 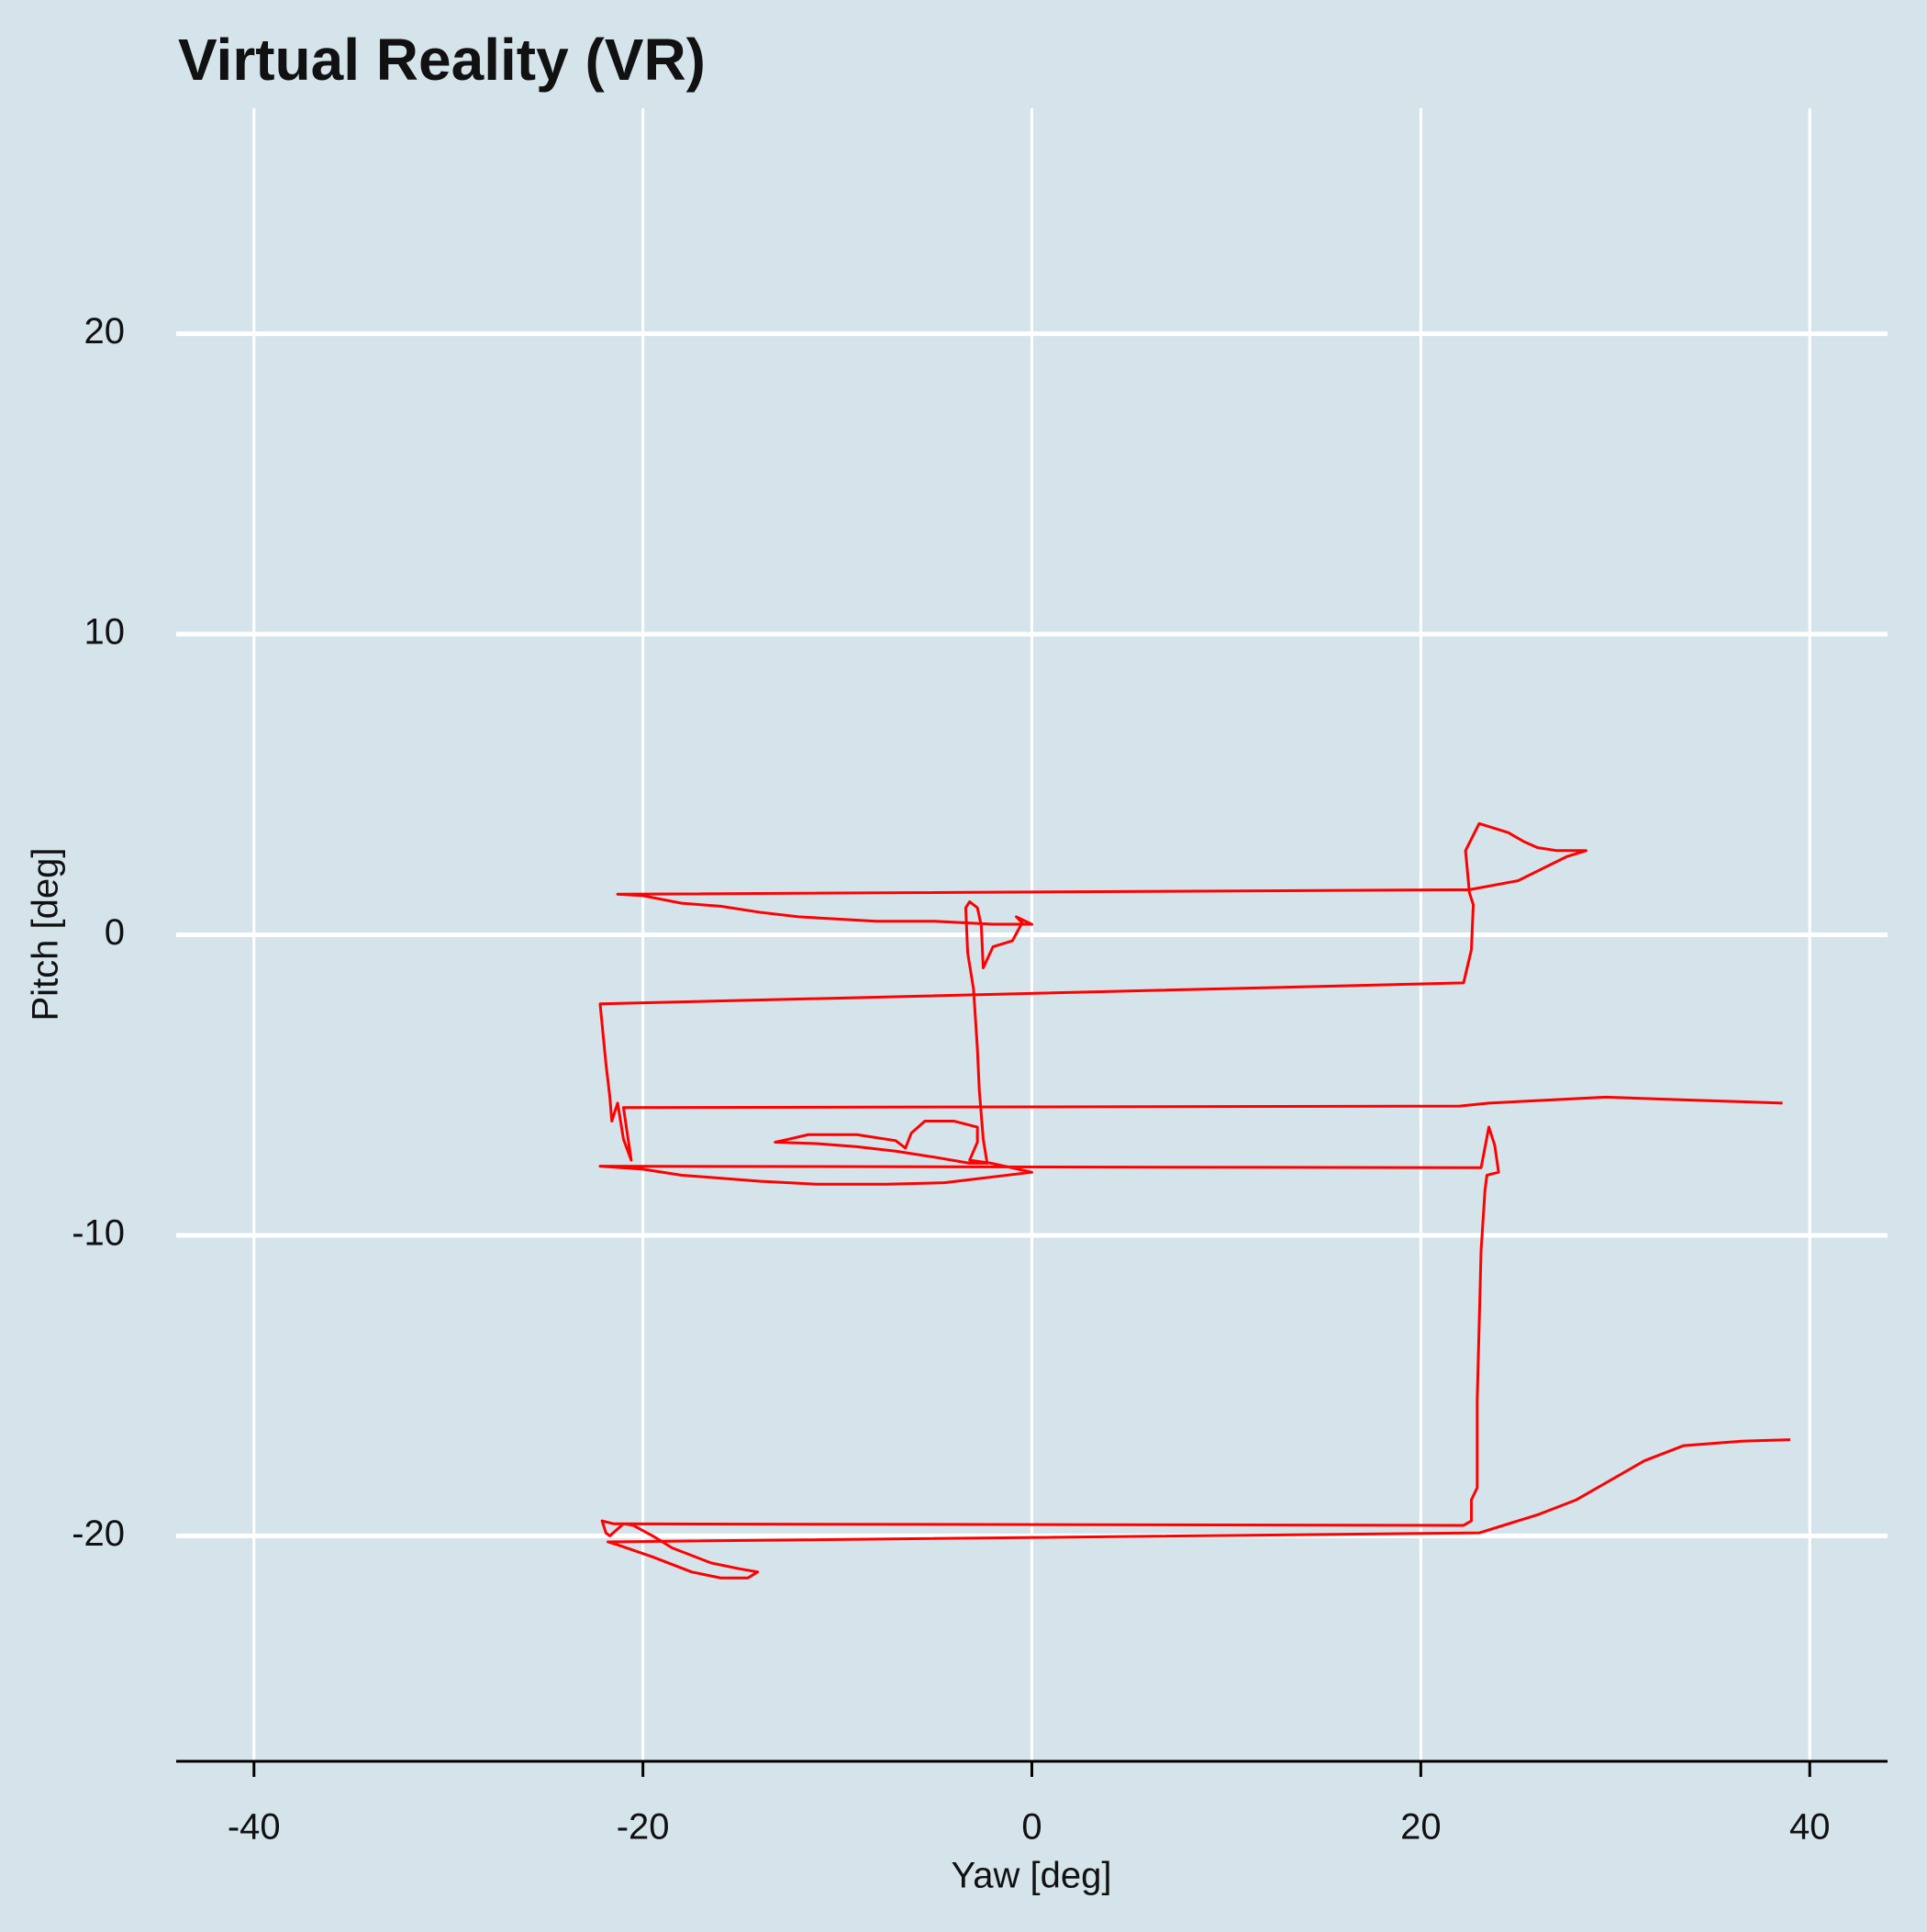 What do you see at coordinates (1421, 1827) in the screenshot?
I see `x-tick-label: 20` at bounding box center [1421, 1827].